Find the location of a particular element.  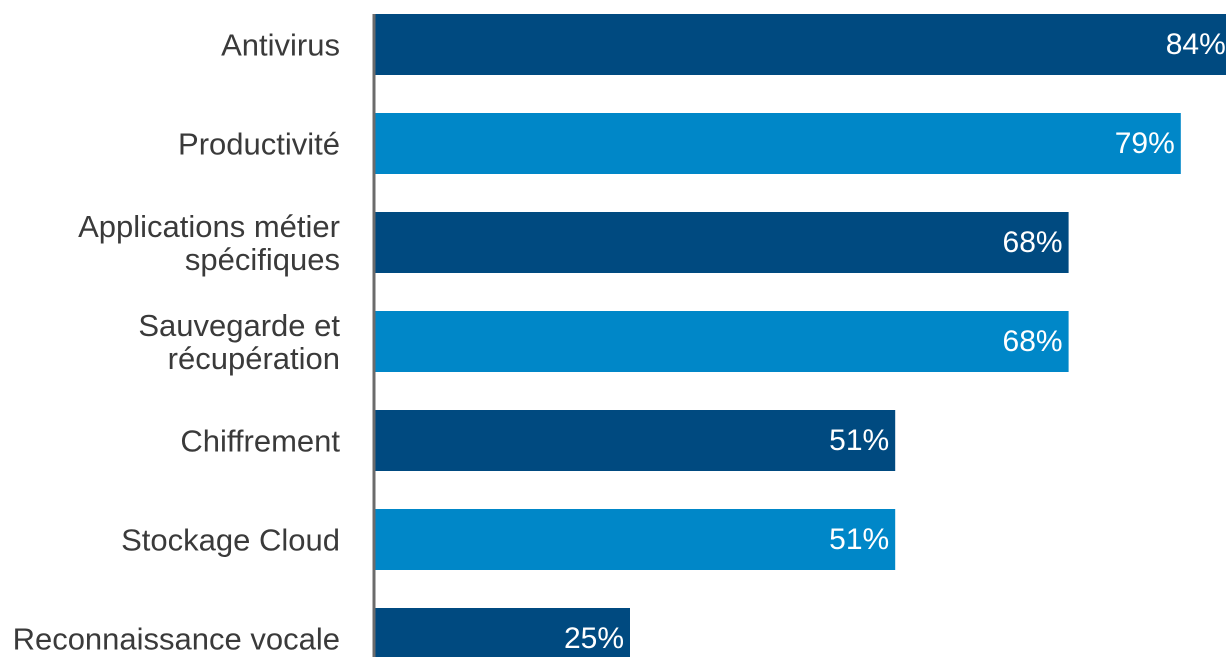

category-label-line: Chiffrement is located at coordinates (260, 441).